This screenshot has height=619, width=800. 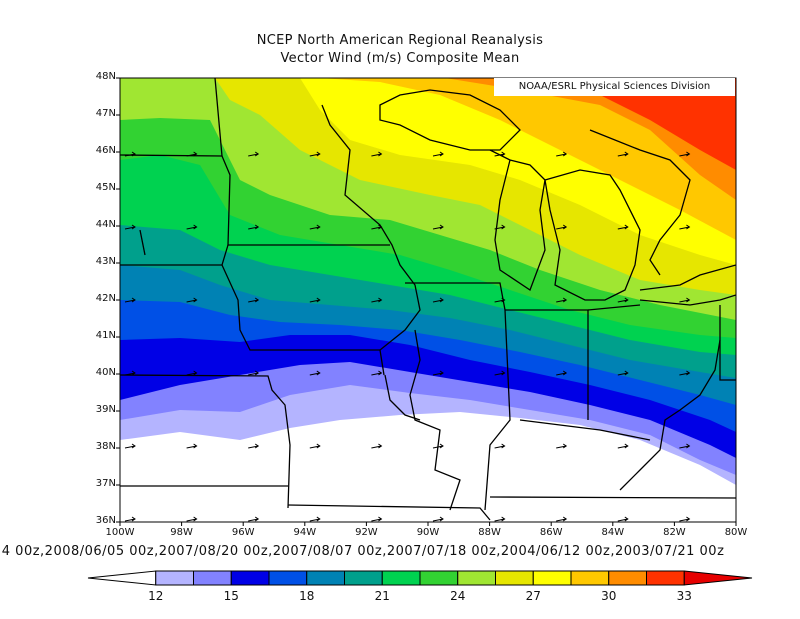 I want to click on colorbar-label: 30, so click(x=609, y=596).